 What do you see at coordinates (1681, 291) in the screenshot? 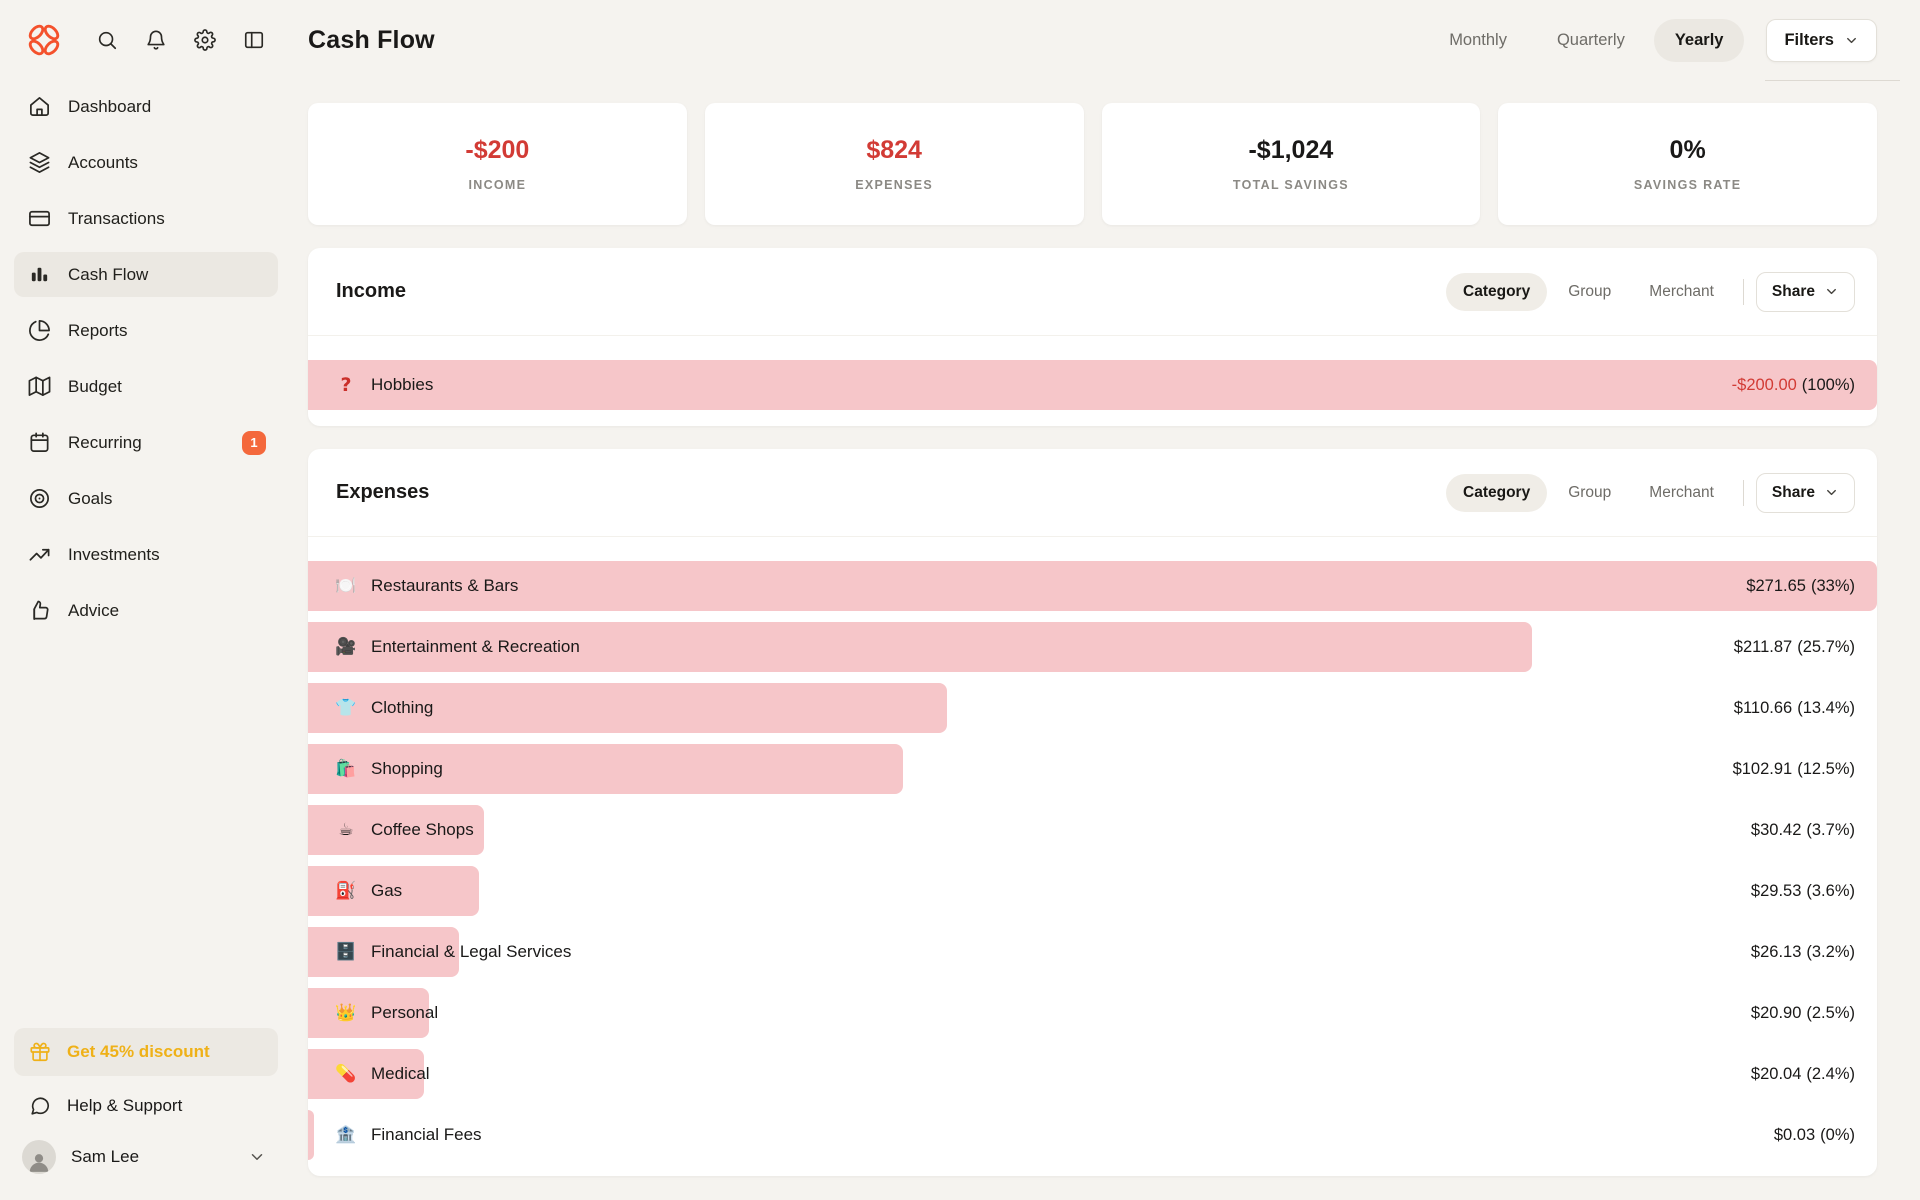
I see `income-tab-merchant: Merchant` at bounding box center [1681, 291].